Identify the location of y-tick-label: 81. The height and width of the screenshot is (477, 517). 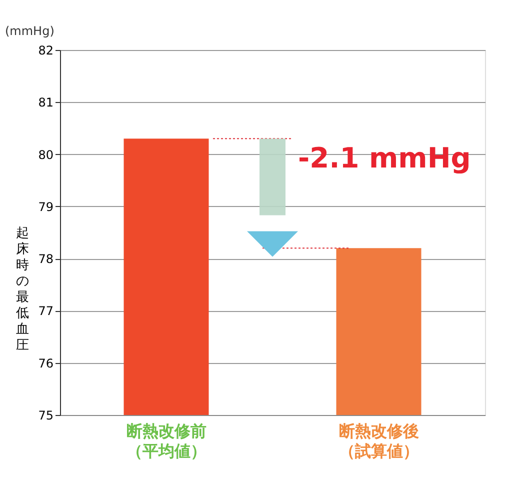
(46, 103).